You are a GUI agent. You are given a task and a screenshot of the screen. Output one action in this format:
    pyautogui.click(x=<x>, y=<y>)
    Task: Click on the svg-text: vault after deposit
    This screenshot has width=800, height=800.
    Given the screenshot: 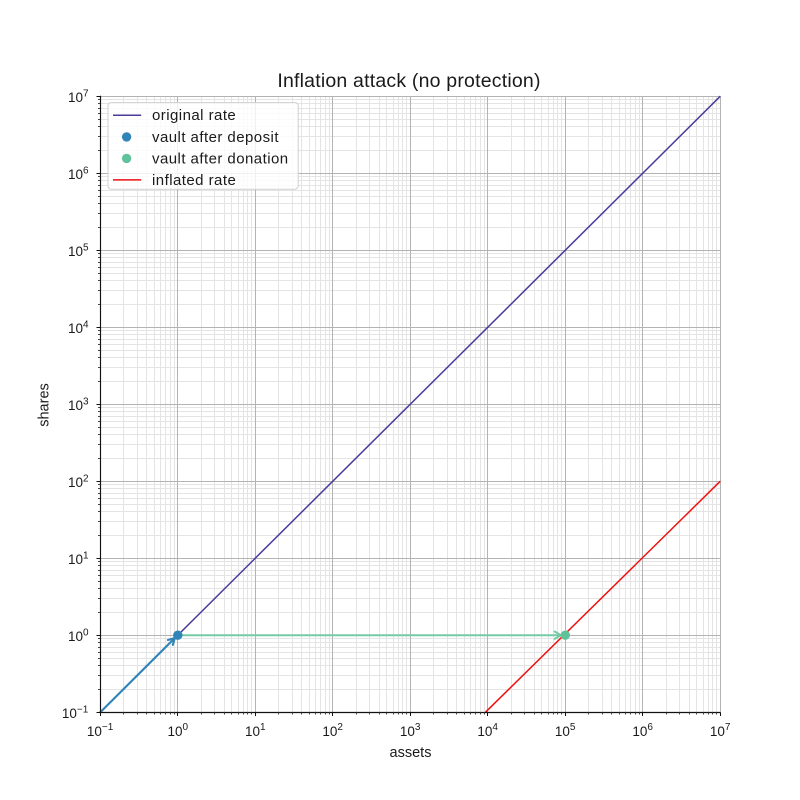 What is the action you would take?
    pyautogui.click(x=215, y=137)
    